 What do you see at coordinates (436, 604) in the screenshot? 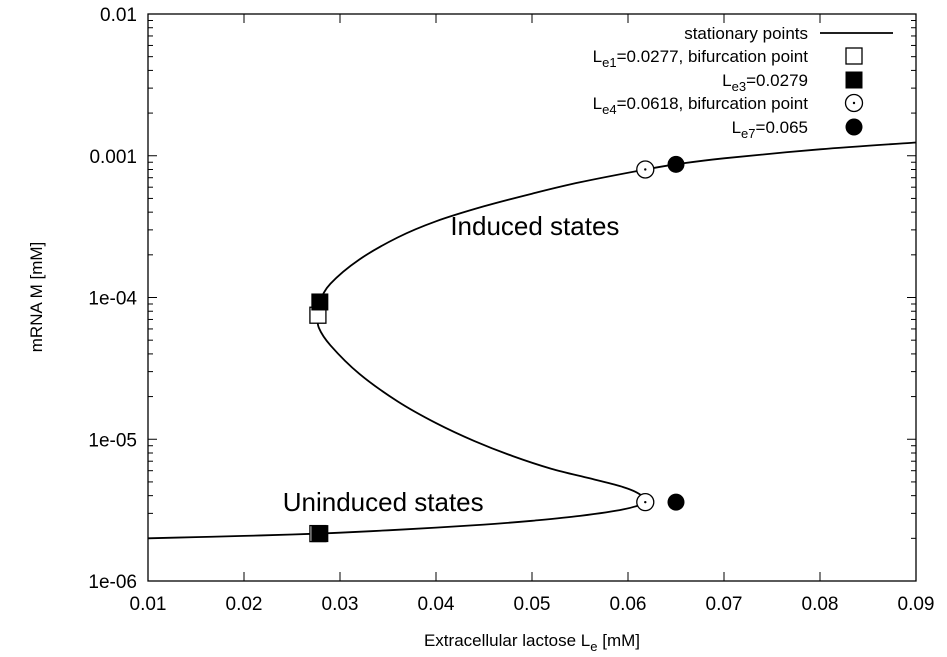
I see `x-tick-label: 0.04` at bounding box center [436, 604].